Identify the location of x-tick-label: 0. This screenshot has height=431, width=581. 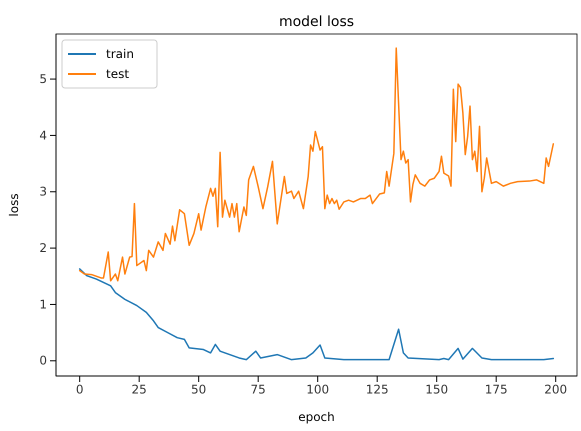
(80, 389).